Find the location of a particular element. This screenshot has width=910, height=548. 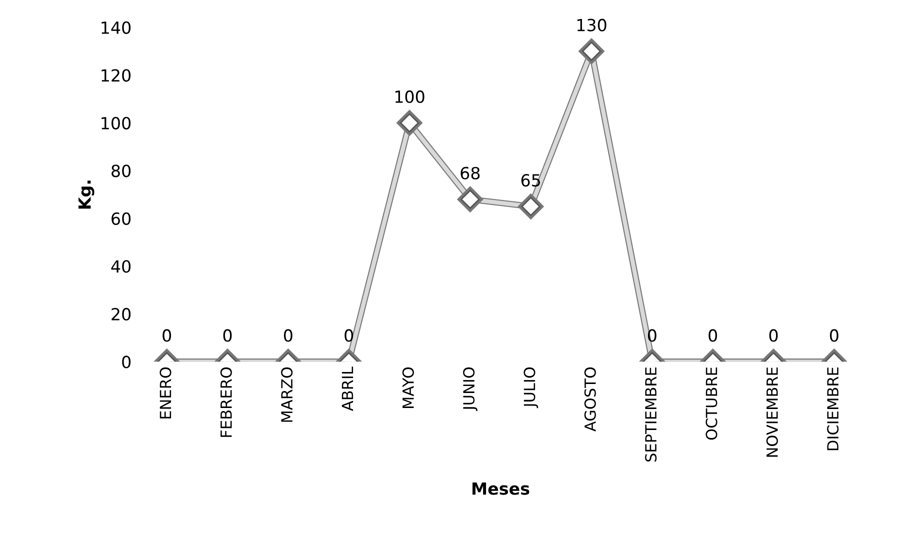

x-tick-label: ABRIL is located at coordinates (348, 388).